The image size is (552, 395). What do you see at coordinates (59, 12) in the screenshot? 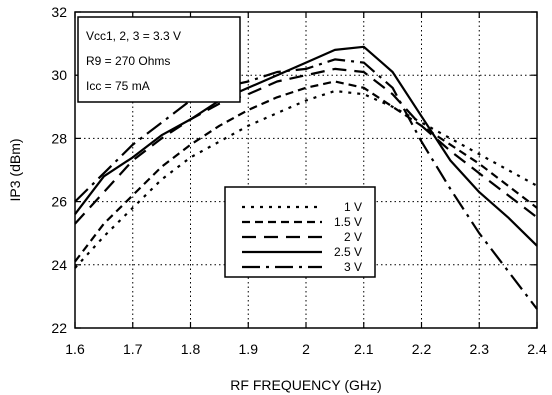
I see `y-tick-label: 32` at bounding box center [59, 12].